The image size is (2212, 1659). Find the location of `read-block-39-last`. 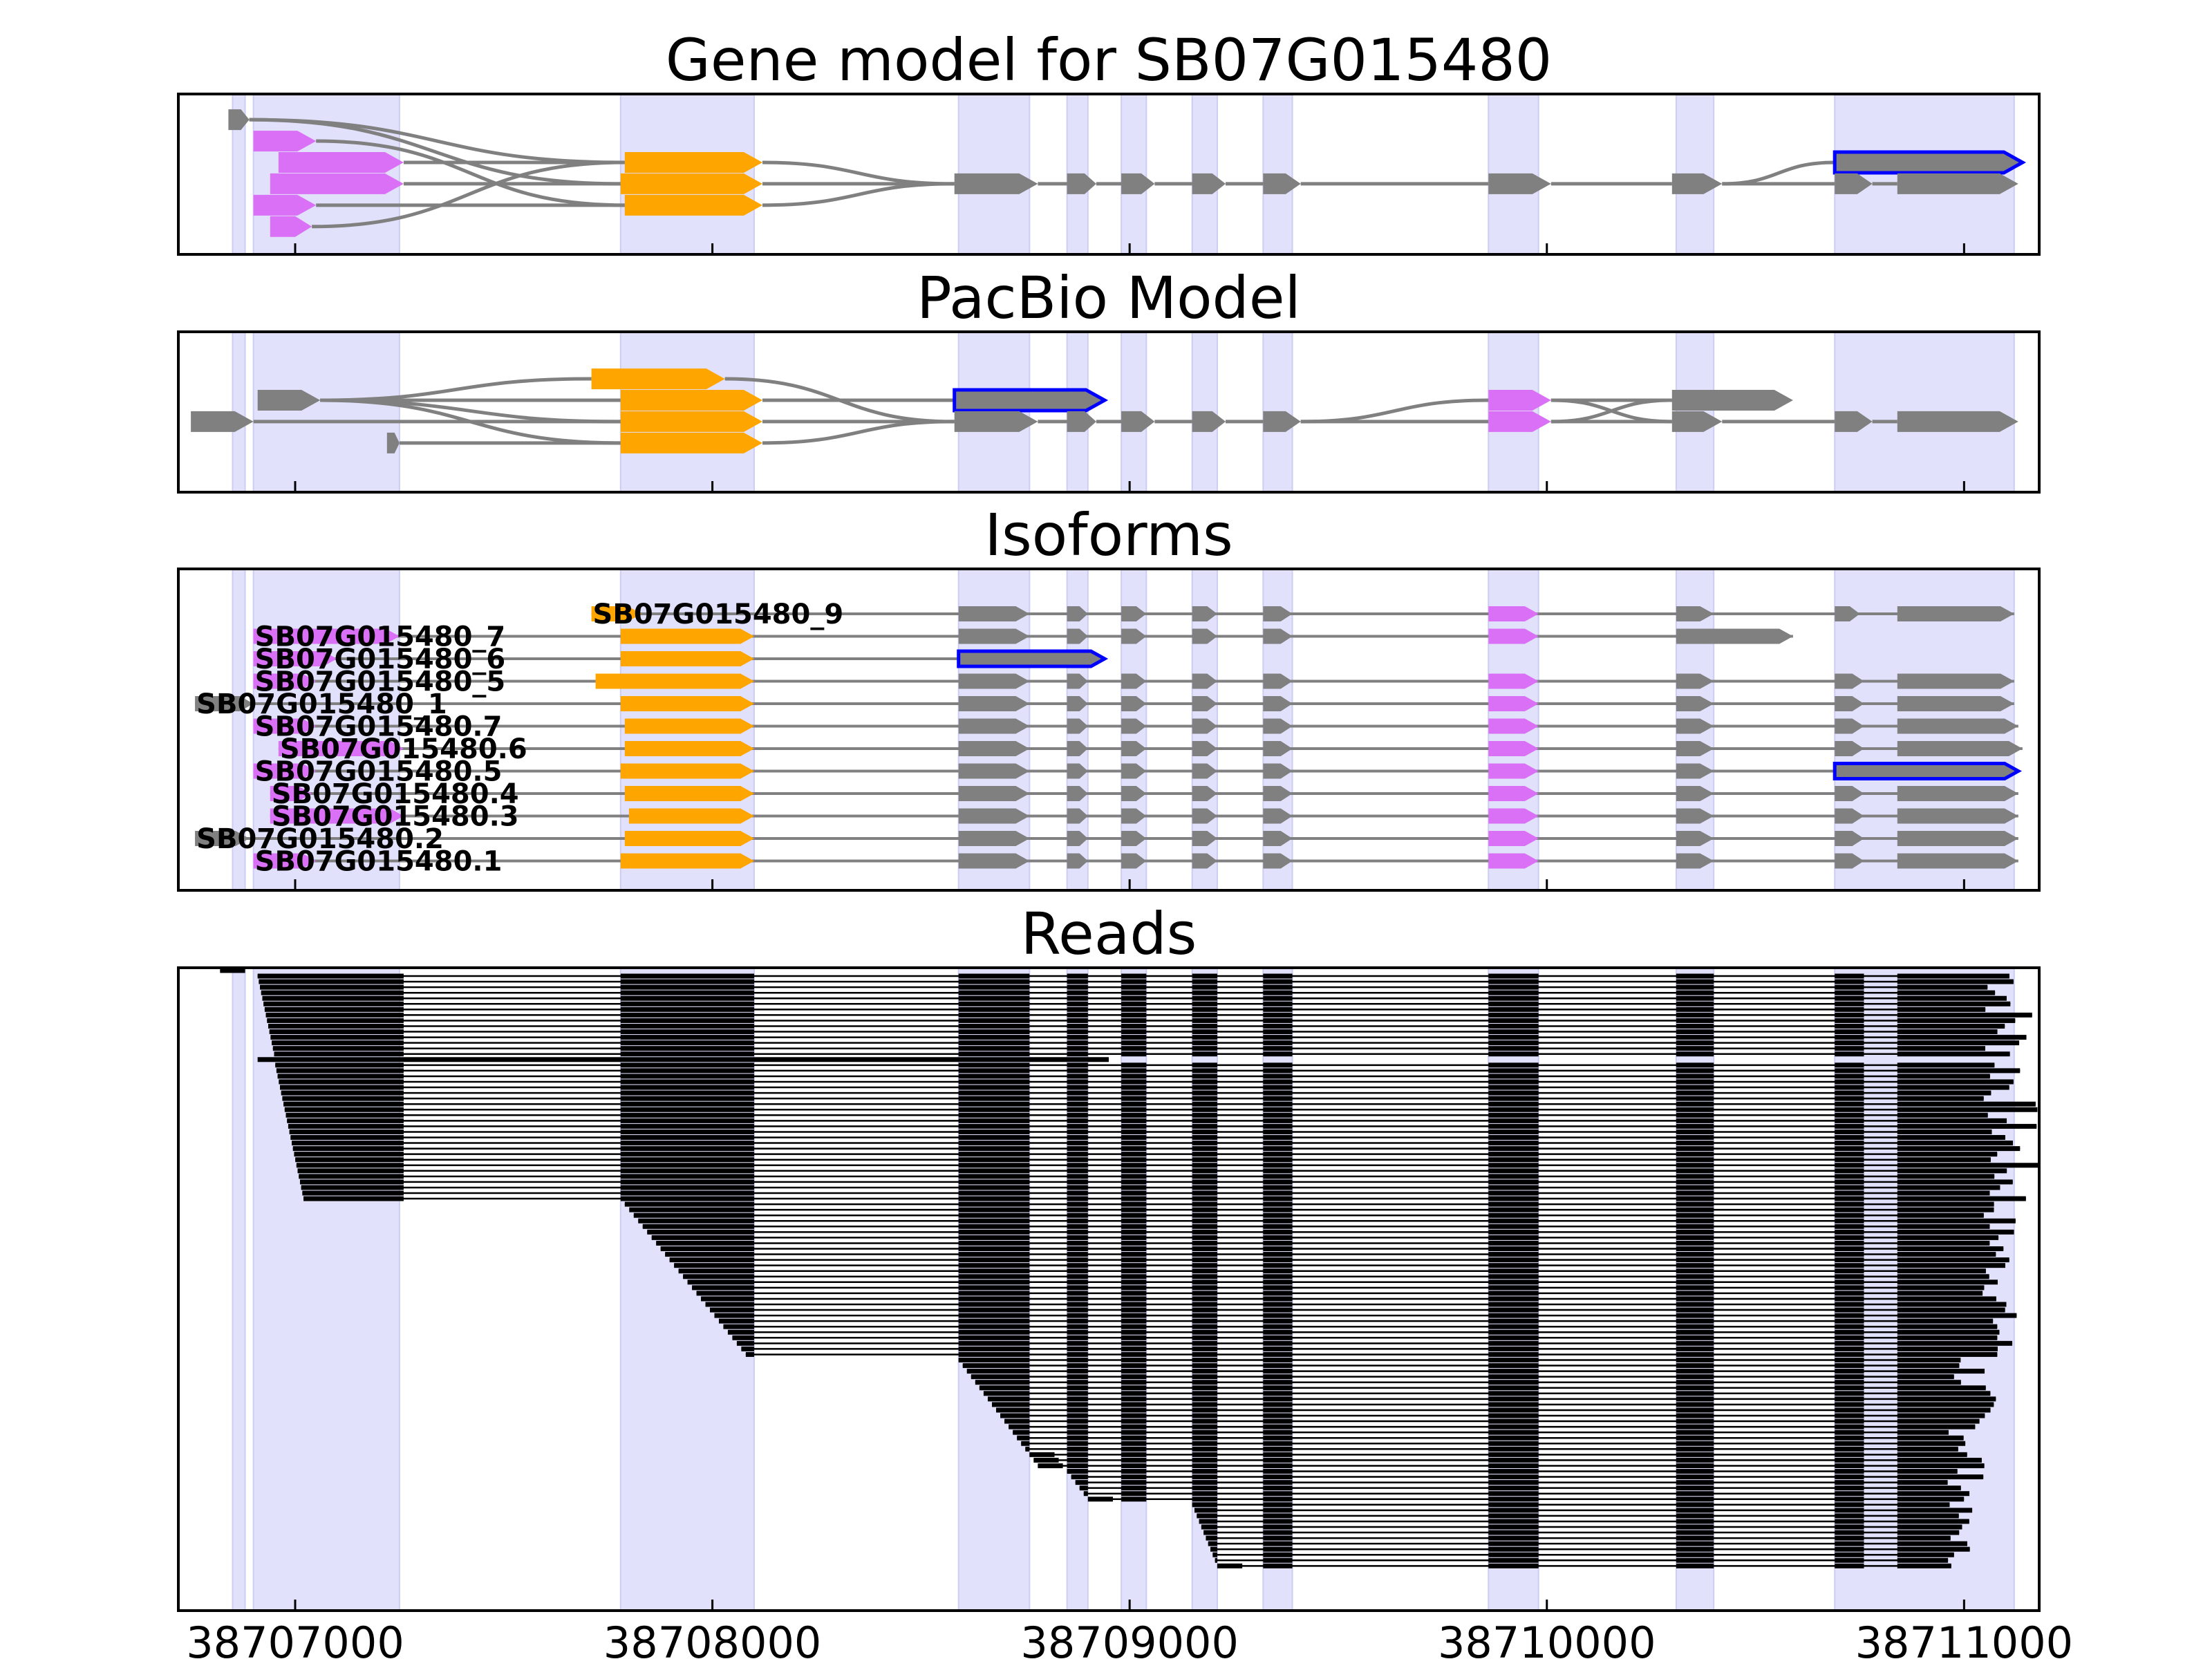

read-block-39-last is located at coordinates (1948, 1187).